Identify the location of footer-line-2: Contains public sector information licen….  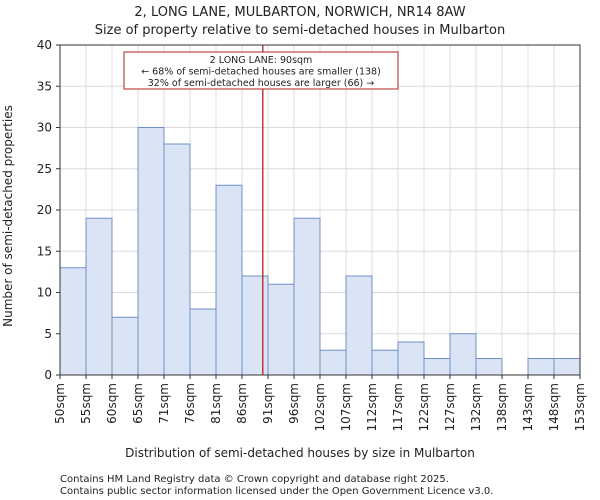
(276, 491).